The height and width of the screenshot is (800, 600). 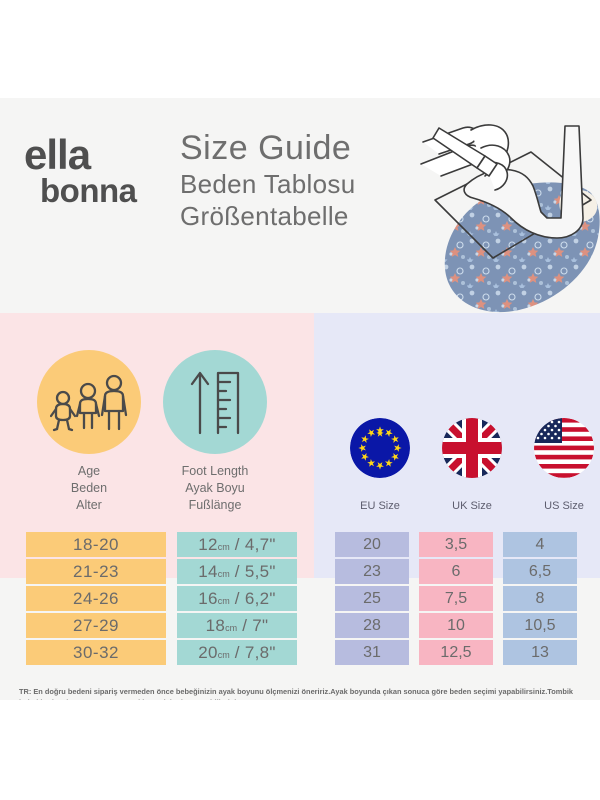 I want to click on family-people-icon, so click(x=89, y=403).